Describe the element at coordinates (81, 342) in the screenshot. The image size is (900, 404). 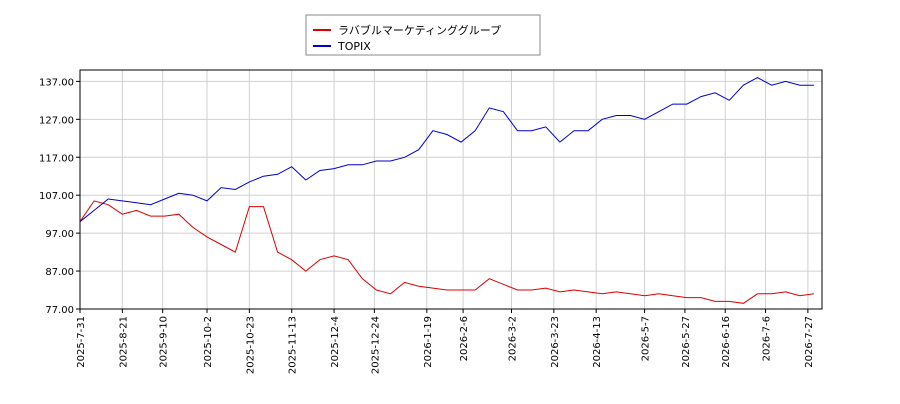
I see `x-tick-label: 2025-7-31` at that location.